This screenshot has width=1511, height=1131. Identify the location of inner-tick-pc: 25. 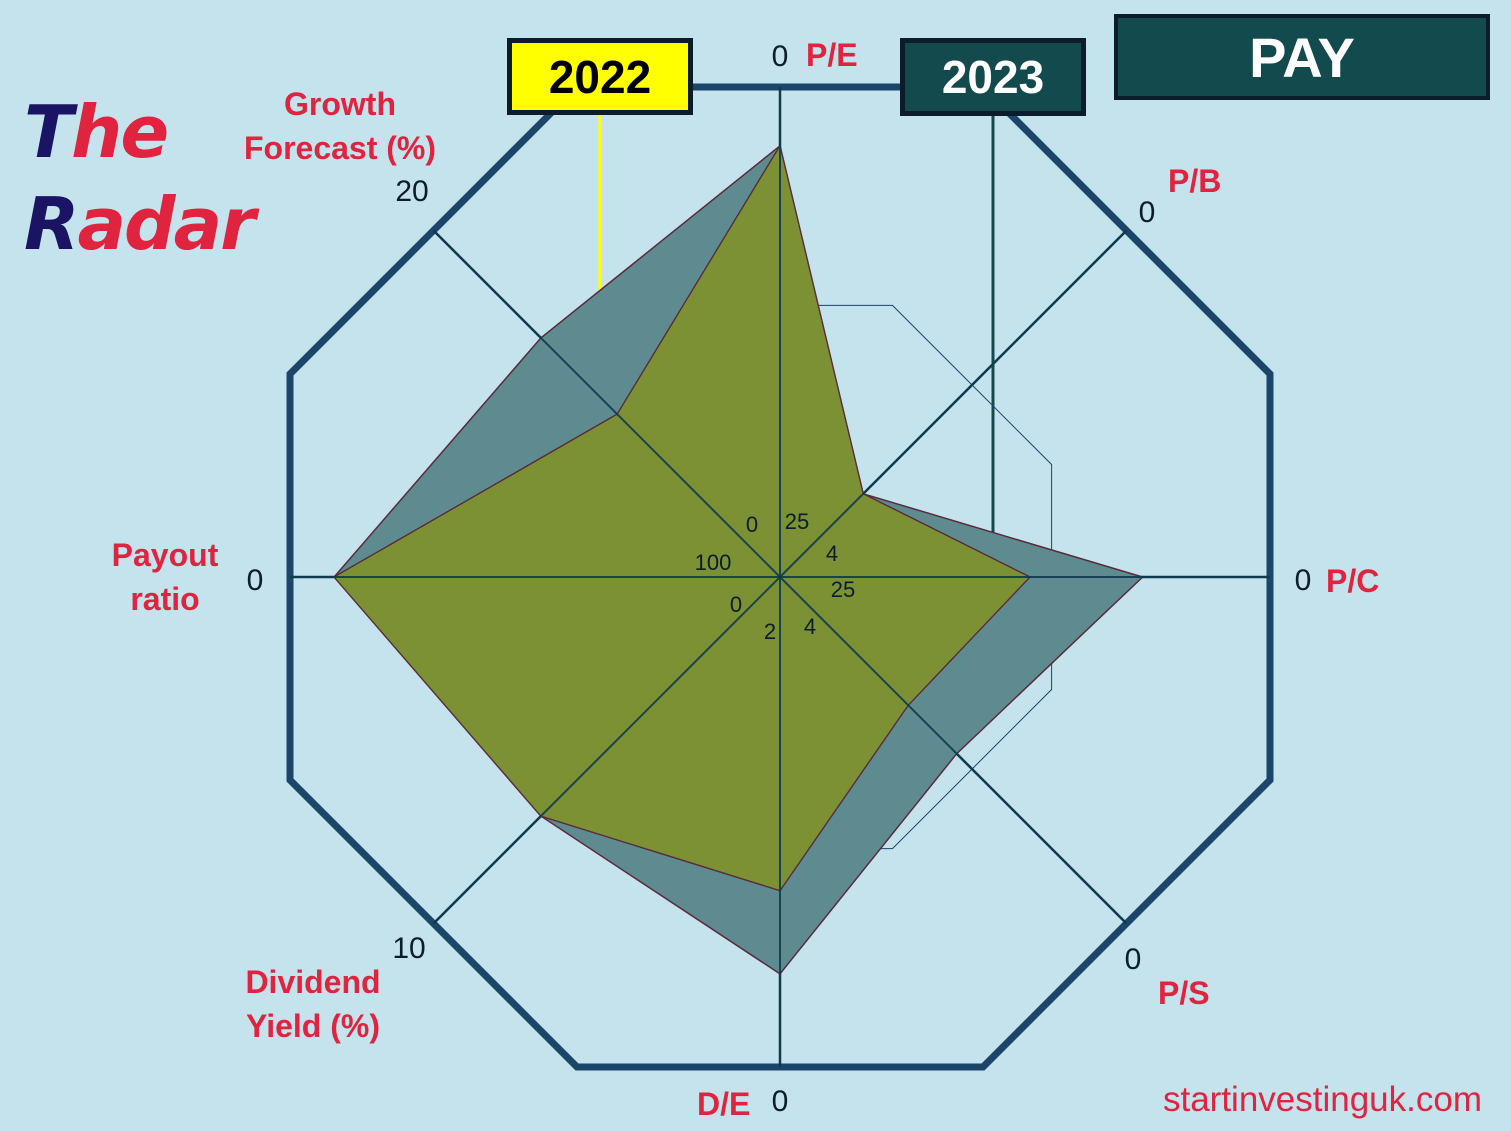
(843, 589).